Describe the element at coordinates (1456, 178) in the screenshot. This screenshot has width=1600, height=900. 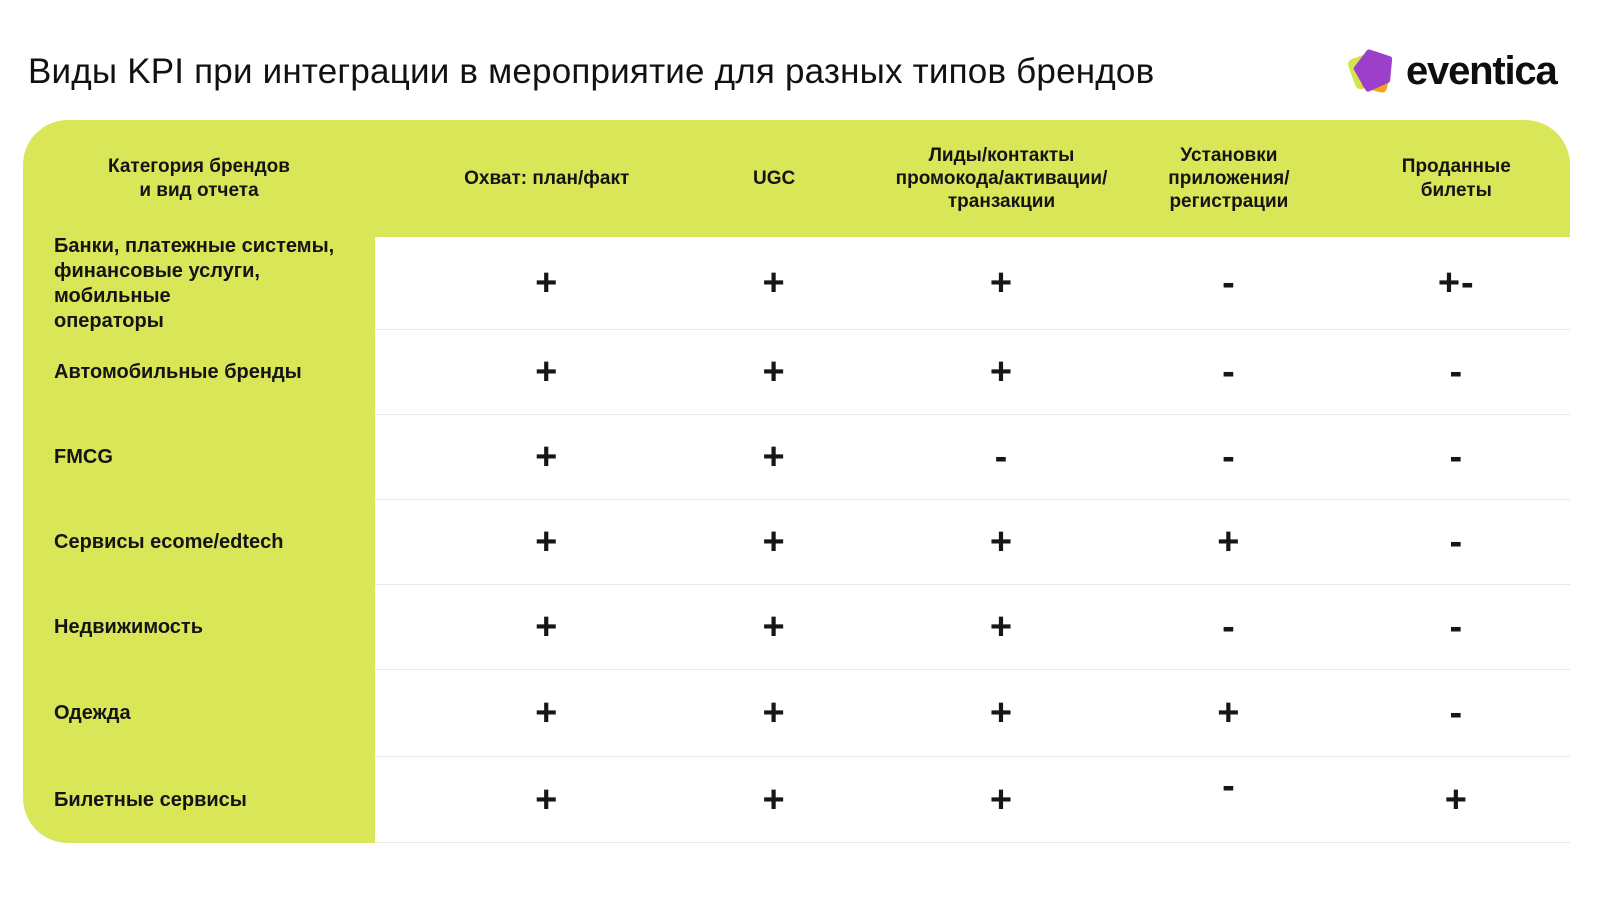
I see `column-header-tickets: Проданные билеты` at that location.